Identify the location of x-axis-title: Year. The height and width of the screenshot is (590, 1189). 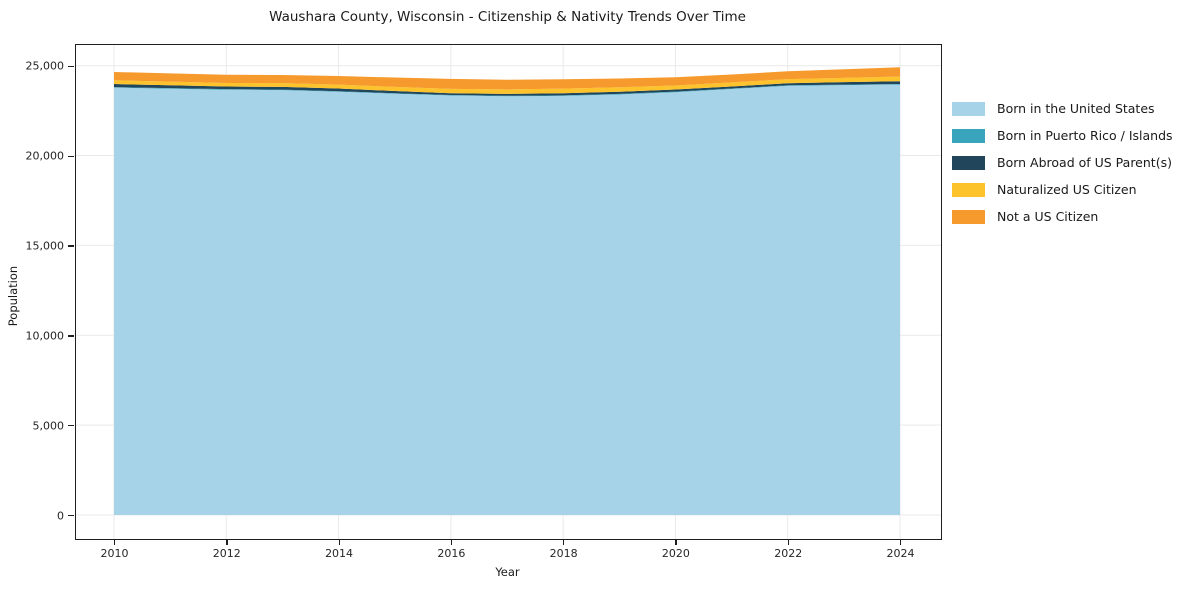
(507, 572).